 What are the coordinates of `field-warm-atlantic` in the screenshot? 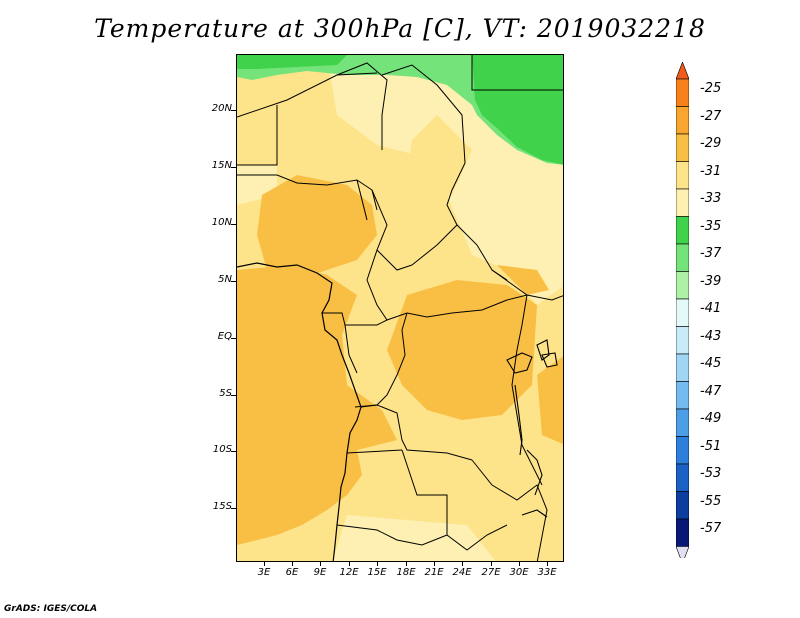 It's located at (317, 405).